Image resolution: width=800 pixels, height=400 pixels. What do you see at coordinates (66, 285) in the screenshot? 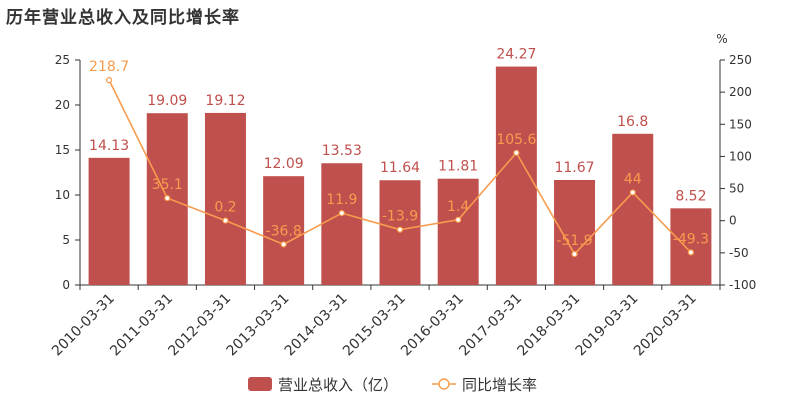
I see `left-axis-tick-label: 0` at bounding box center [66, 285].